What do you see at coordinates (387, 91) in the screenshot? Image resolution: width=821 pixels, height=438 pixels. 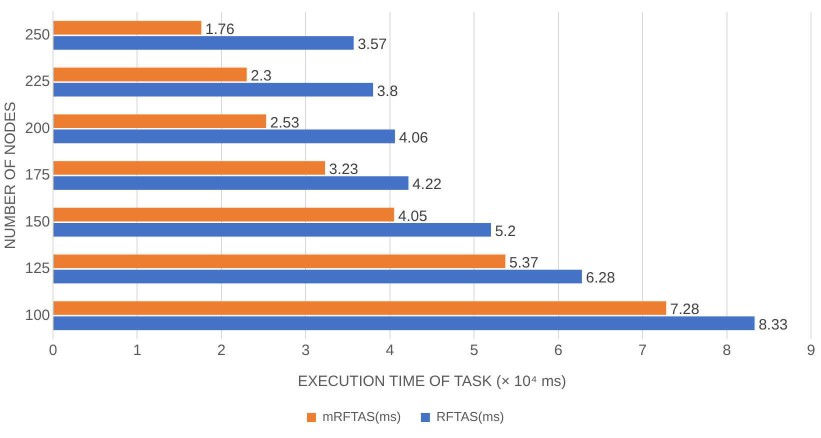 I see `data-label: 3.8` at bounding box center [387, 91].